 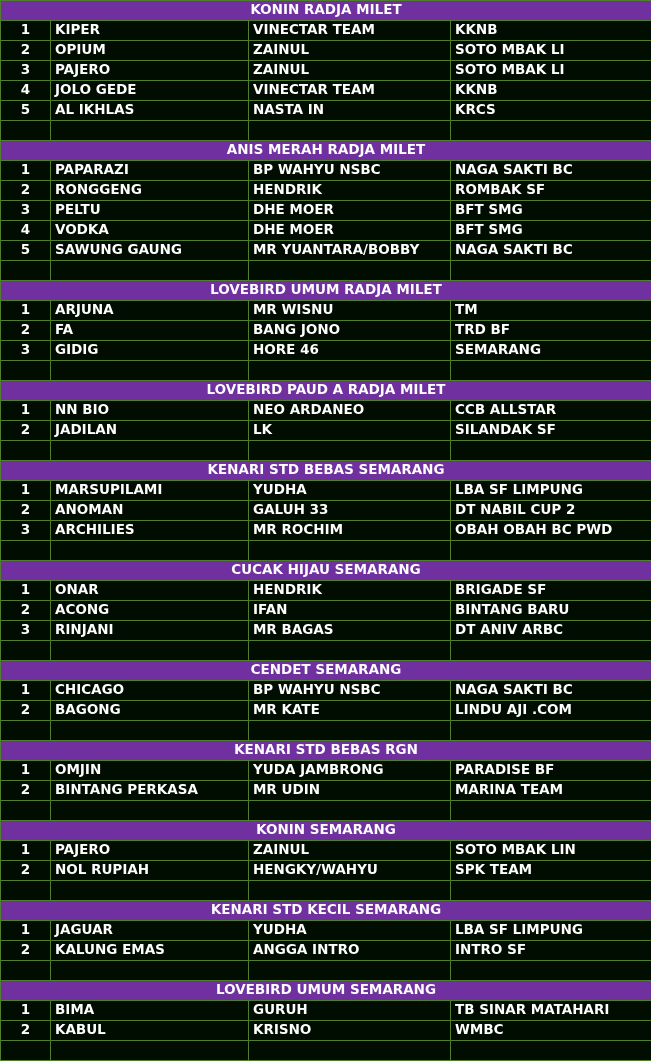 What do you see at coordinates (149, 350) in the screenshot?
I see `bird-name-cell: GIDIG` at bounding box center [149, 350].